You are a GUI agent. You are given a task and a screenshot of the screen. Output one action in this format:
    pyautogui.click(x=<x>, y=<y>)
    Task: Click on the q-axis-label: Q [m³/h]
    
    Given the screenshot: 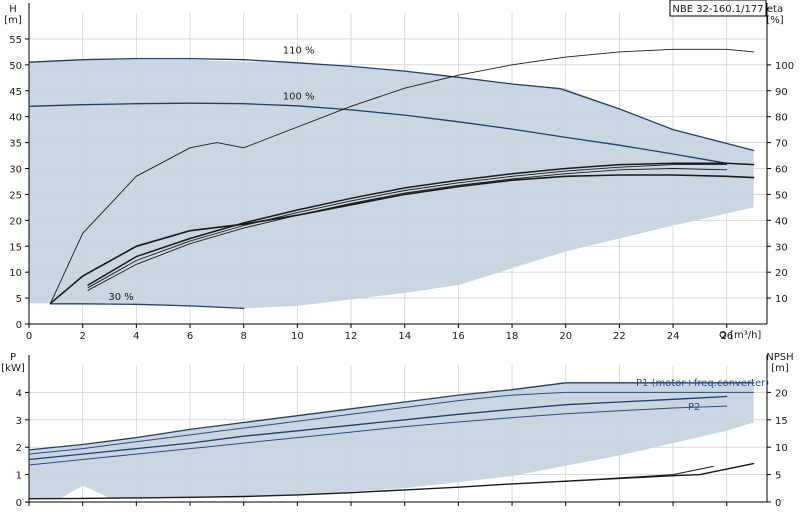 What is the action you would take?
    pyautogui.click(x=740, y=335)
    